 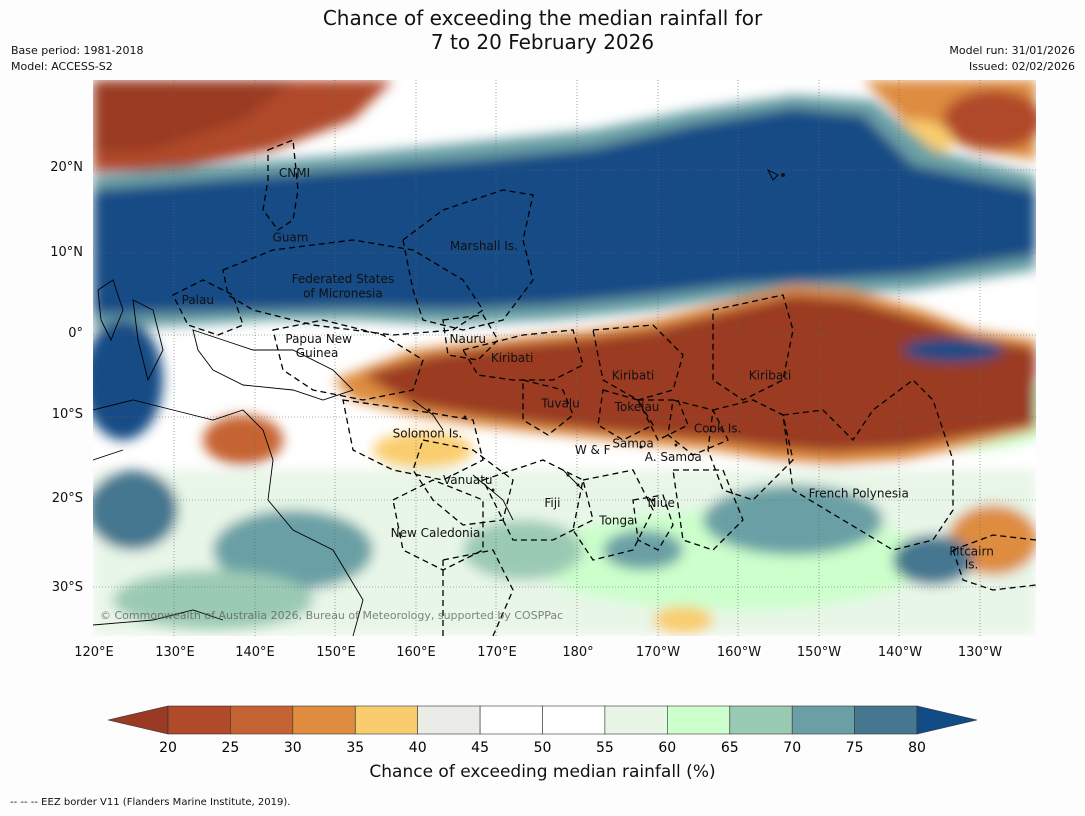 I want to click on lon-label-150e: 150°E, so click(x=336, y=652).